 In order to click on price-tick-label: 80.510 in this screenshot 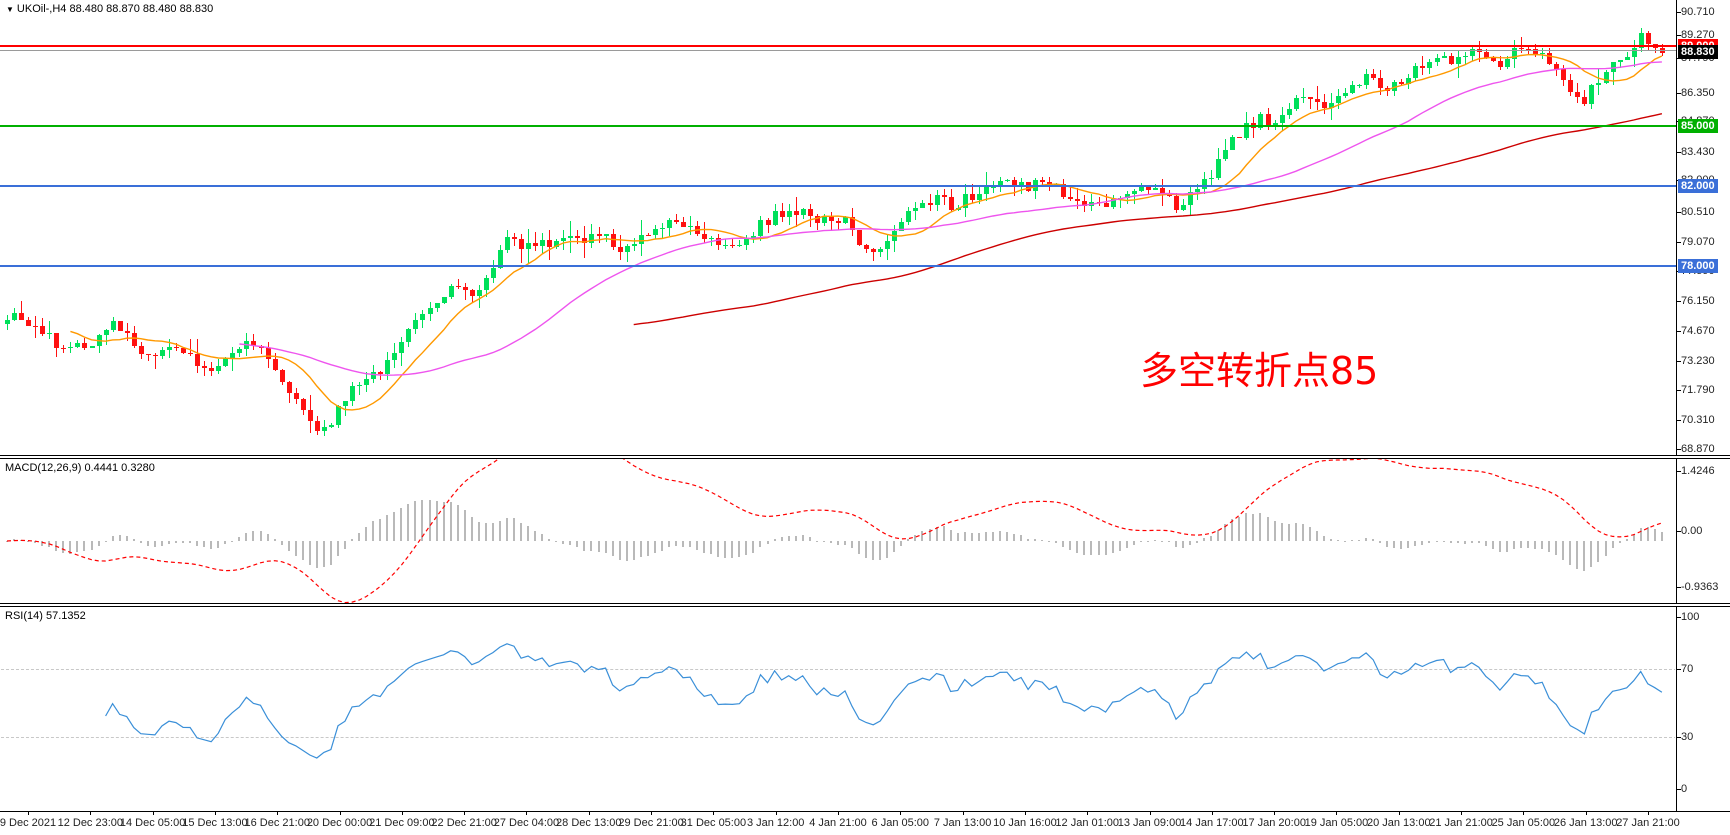, I will do `click(1698, 212)`.